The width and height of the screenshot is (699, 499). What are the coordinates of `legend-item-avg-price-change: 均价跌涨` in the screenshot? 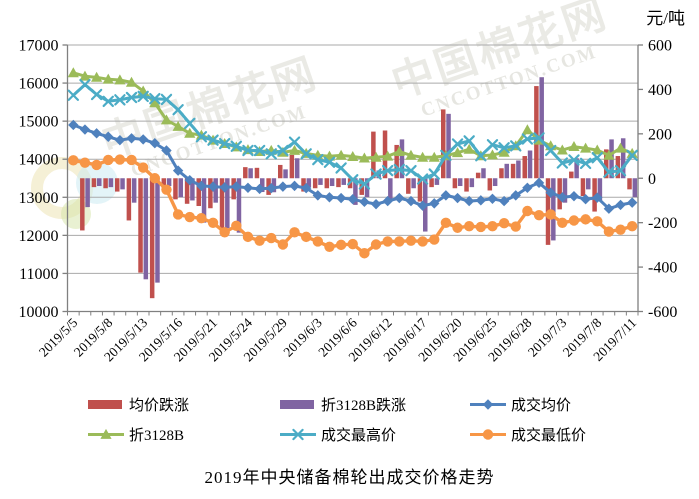 It's located at (184, 404).